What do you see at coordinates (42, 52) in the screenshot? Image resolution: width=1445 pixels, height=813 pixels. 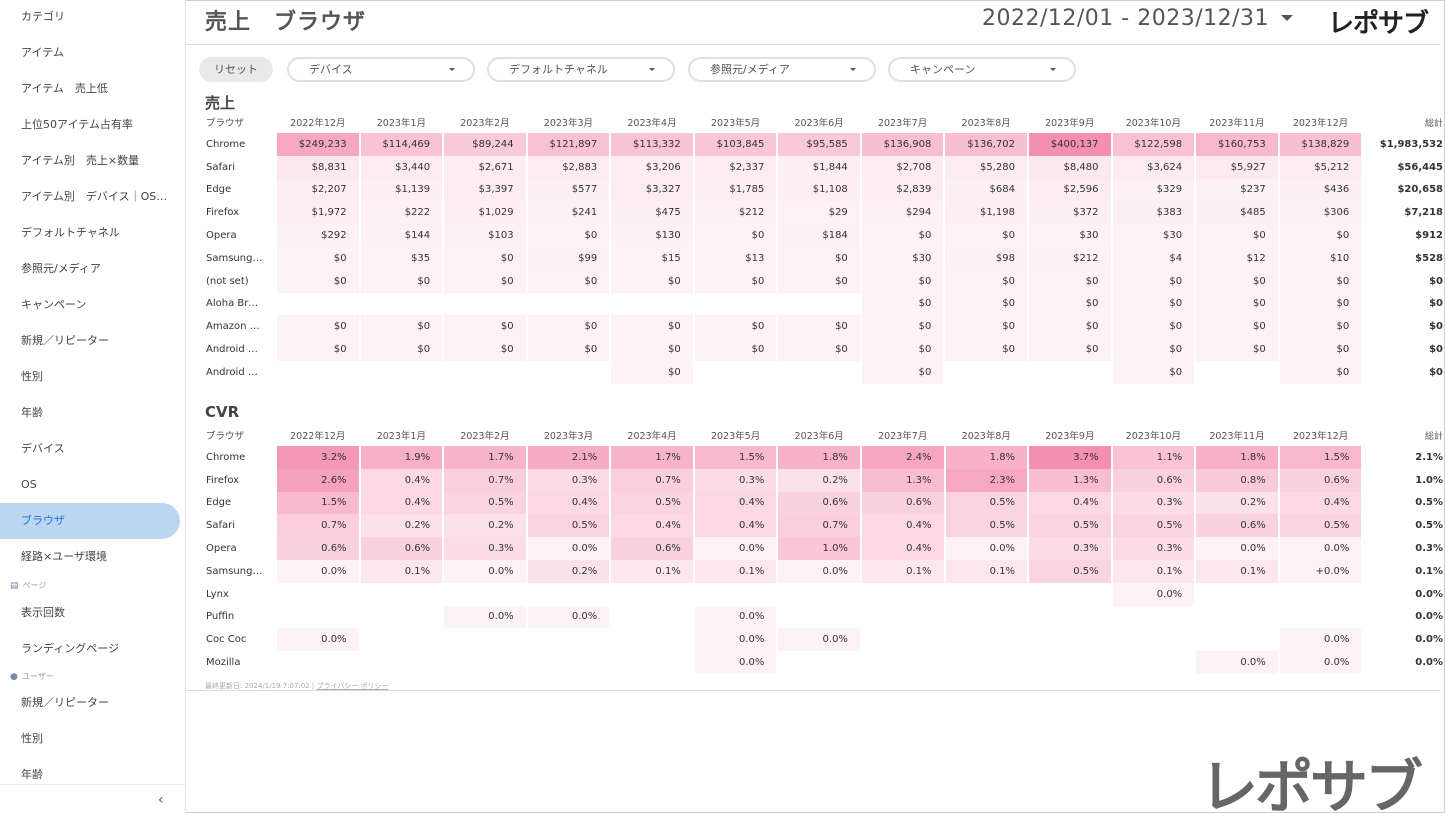 I see `sidebar-item: アイテム` at bounding box center [42, 52].